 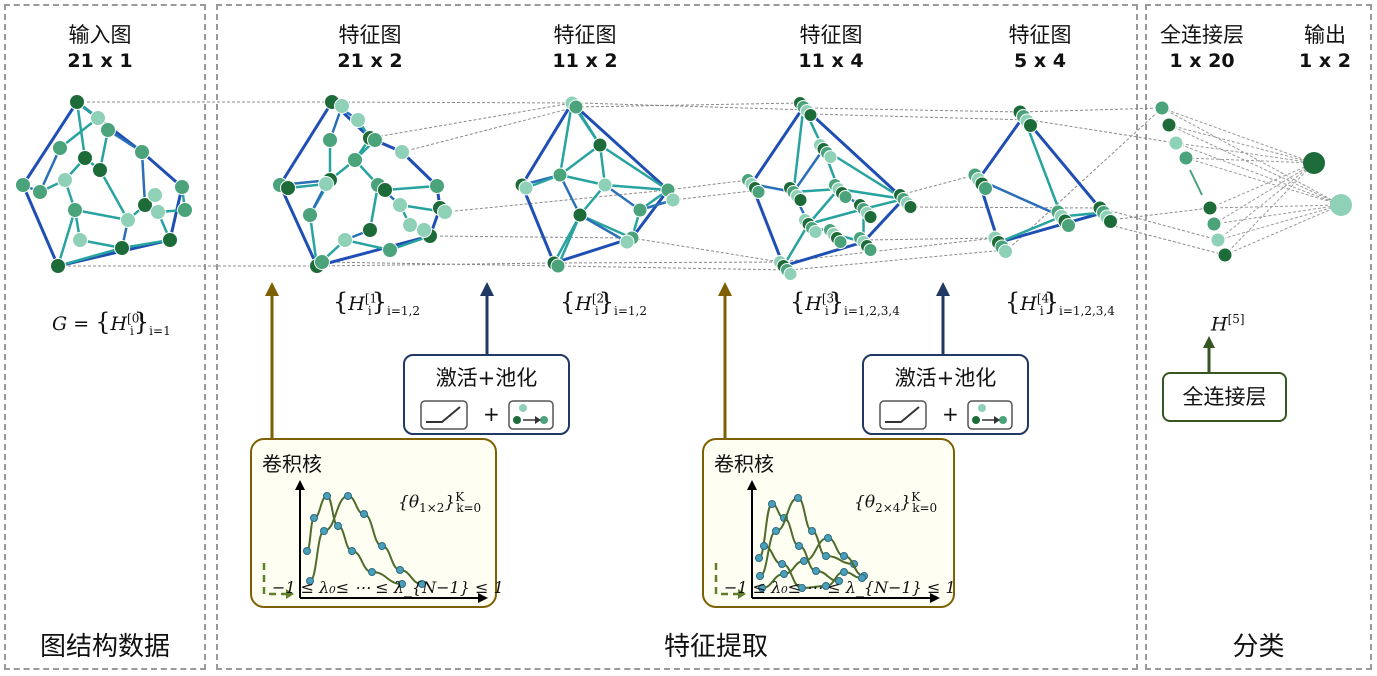 What do you see at coordinates (1228, 324) in the screenshot?
I see `formula-h5: H[5]` at bounding box center [1228, 324].